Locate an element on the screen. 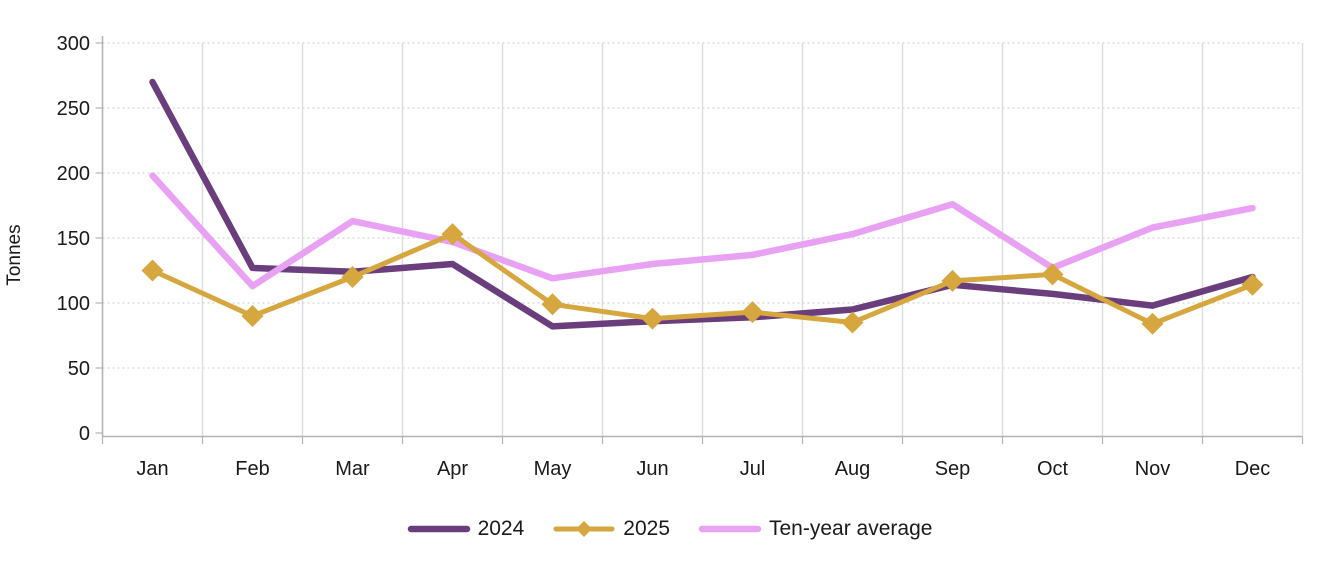 The height and width of the screenshot is (561, 1339). x-tick-label: Jan is located at coordinates (152, 469).